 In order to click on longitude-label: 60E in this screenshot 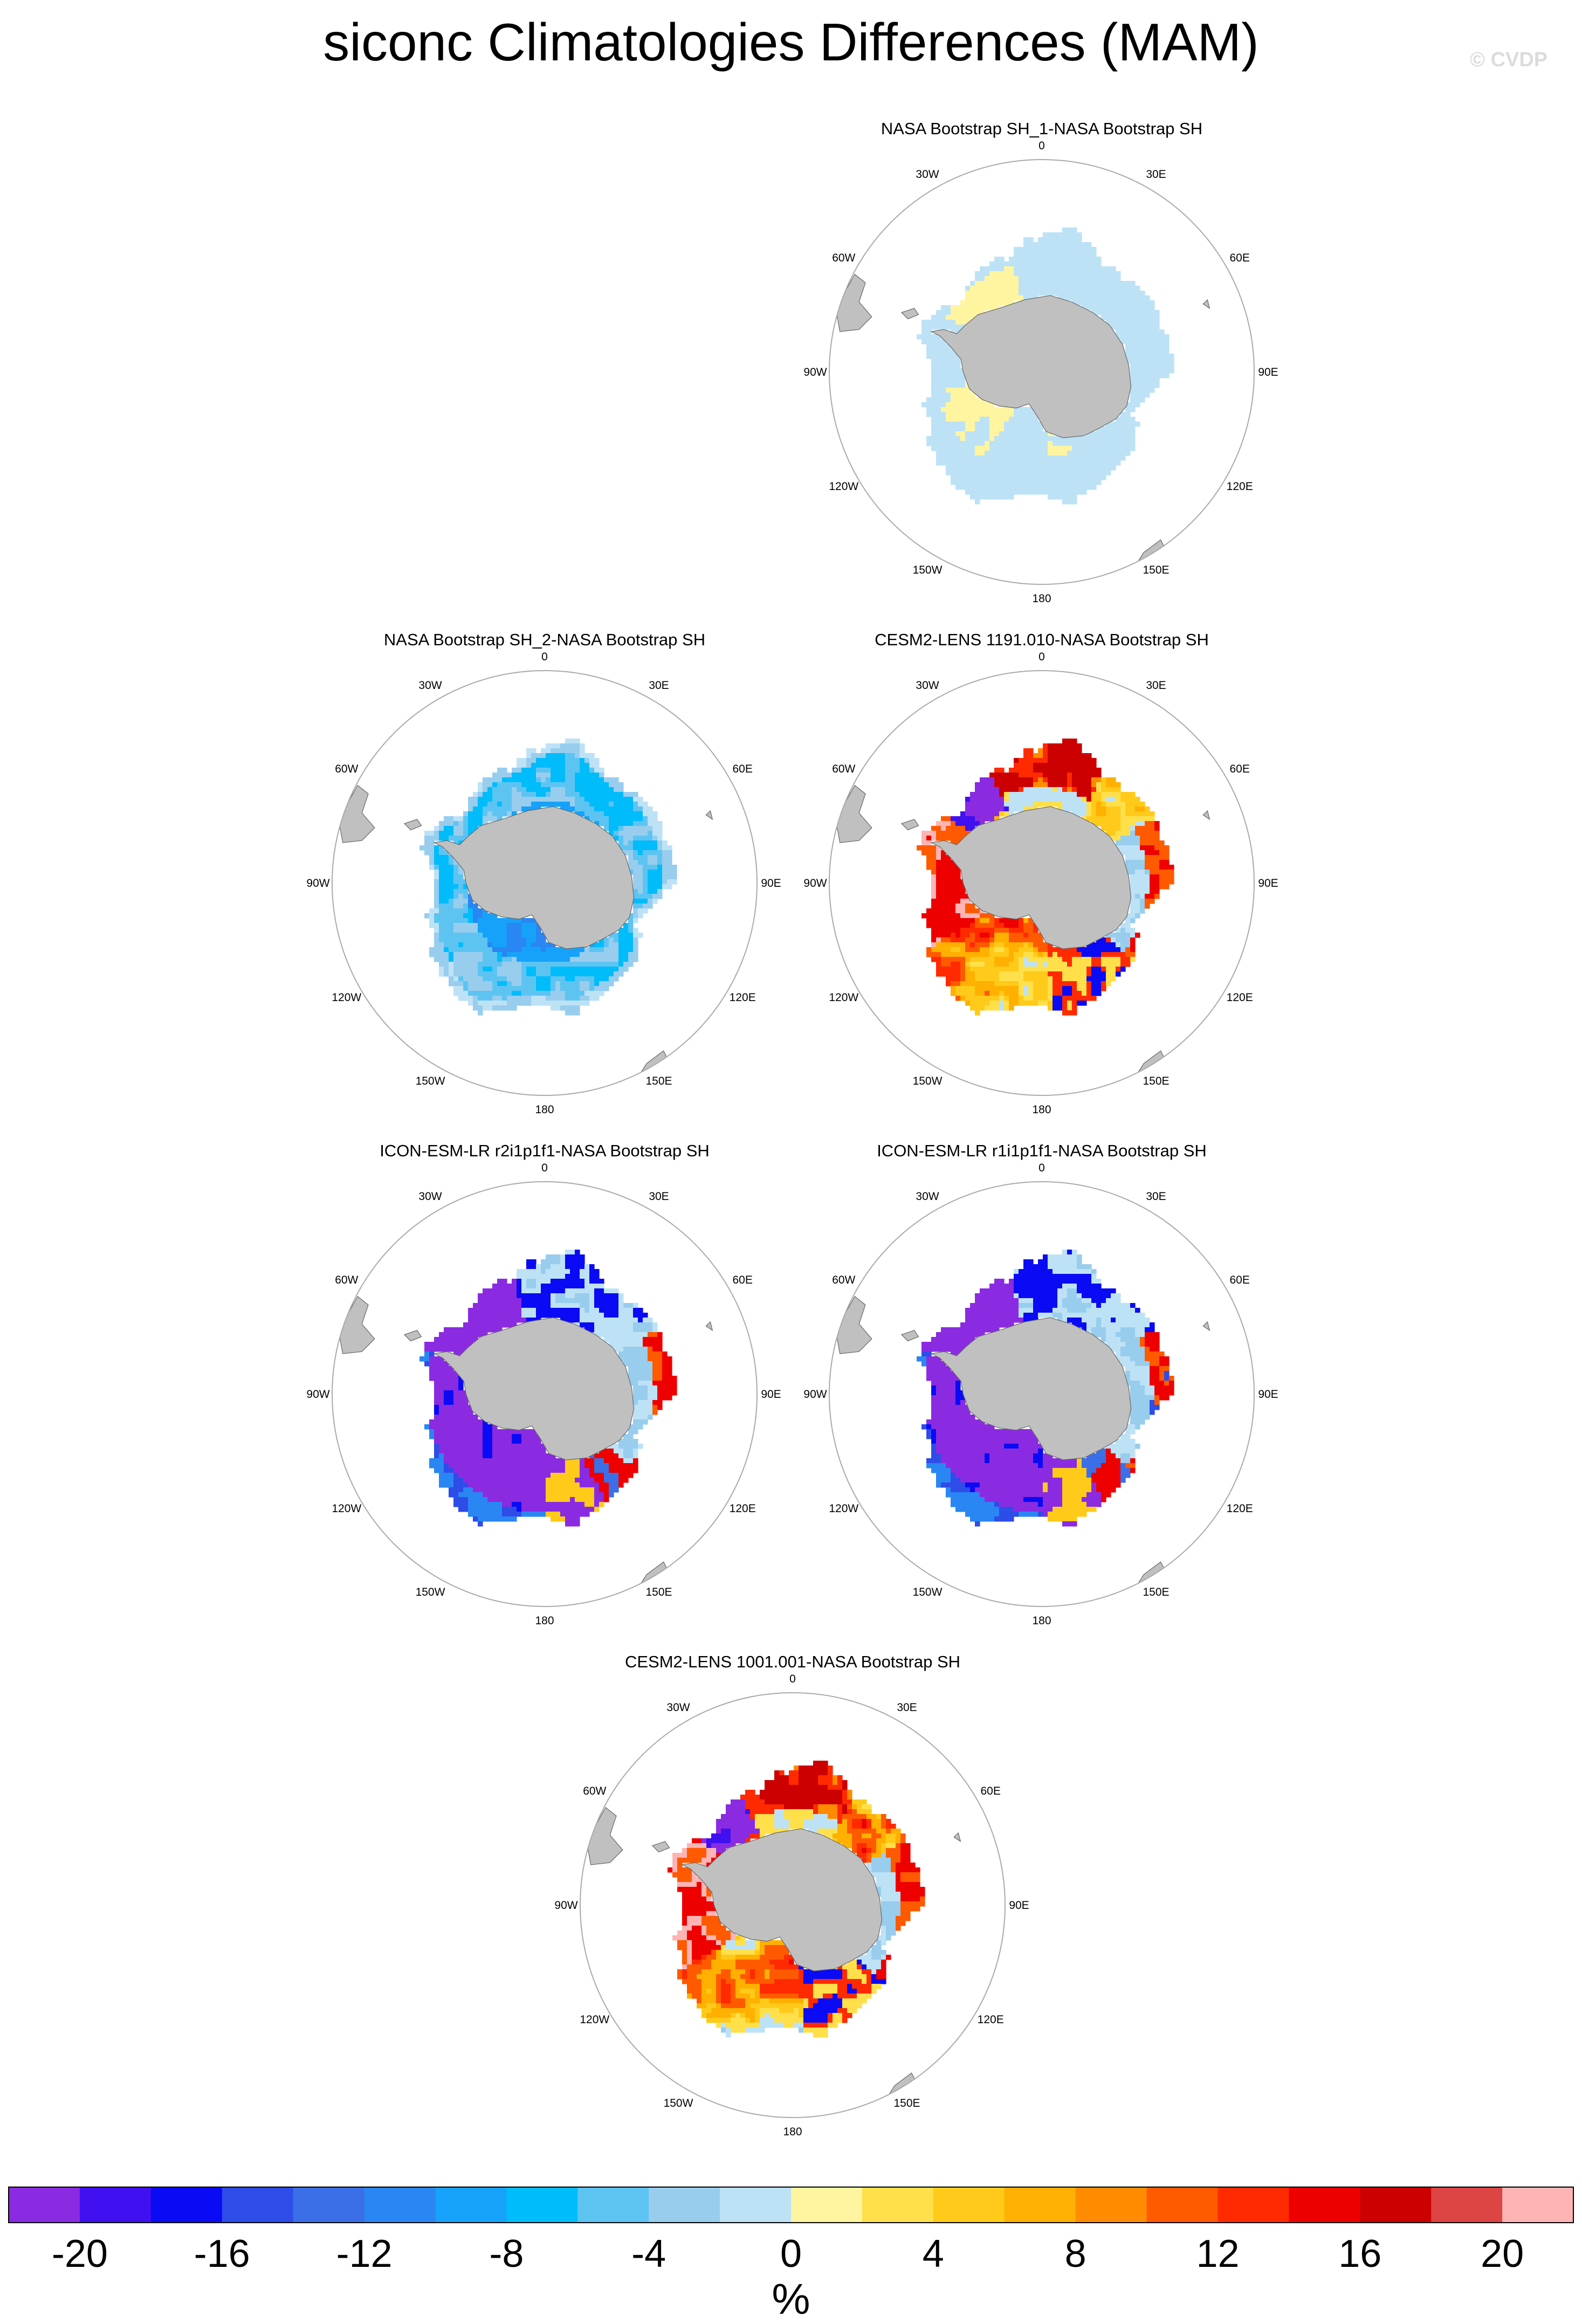, I will do `click(1240, 769)`.